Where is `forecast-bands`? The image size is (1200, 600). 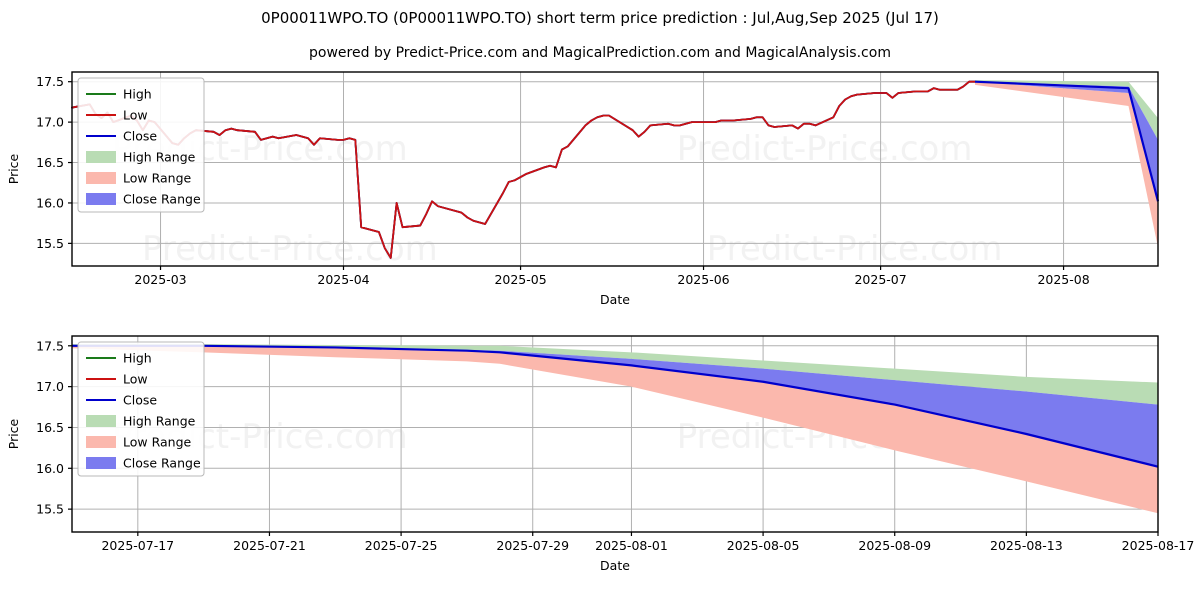 forecast-bands is located at coordinates (1066, 164).